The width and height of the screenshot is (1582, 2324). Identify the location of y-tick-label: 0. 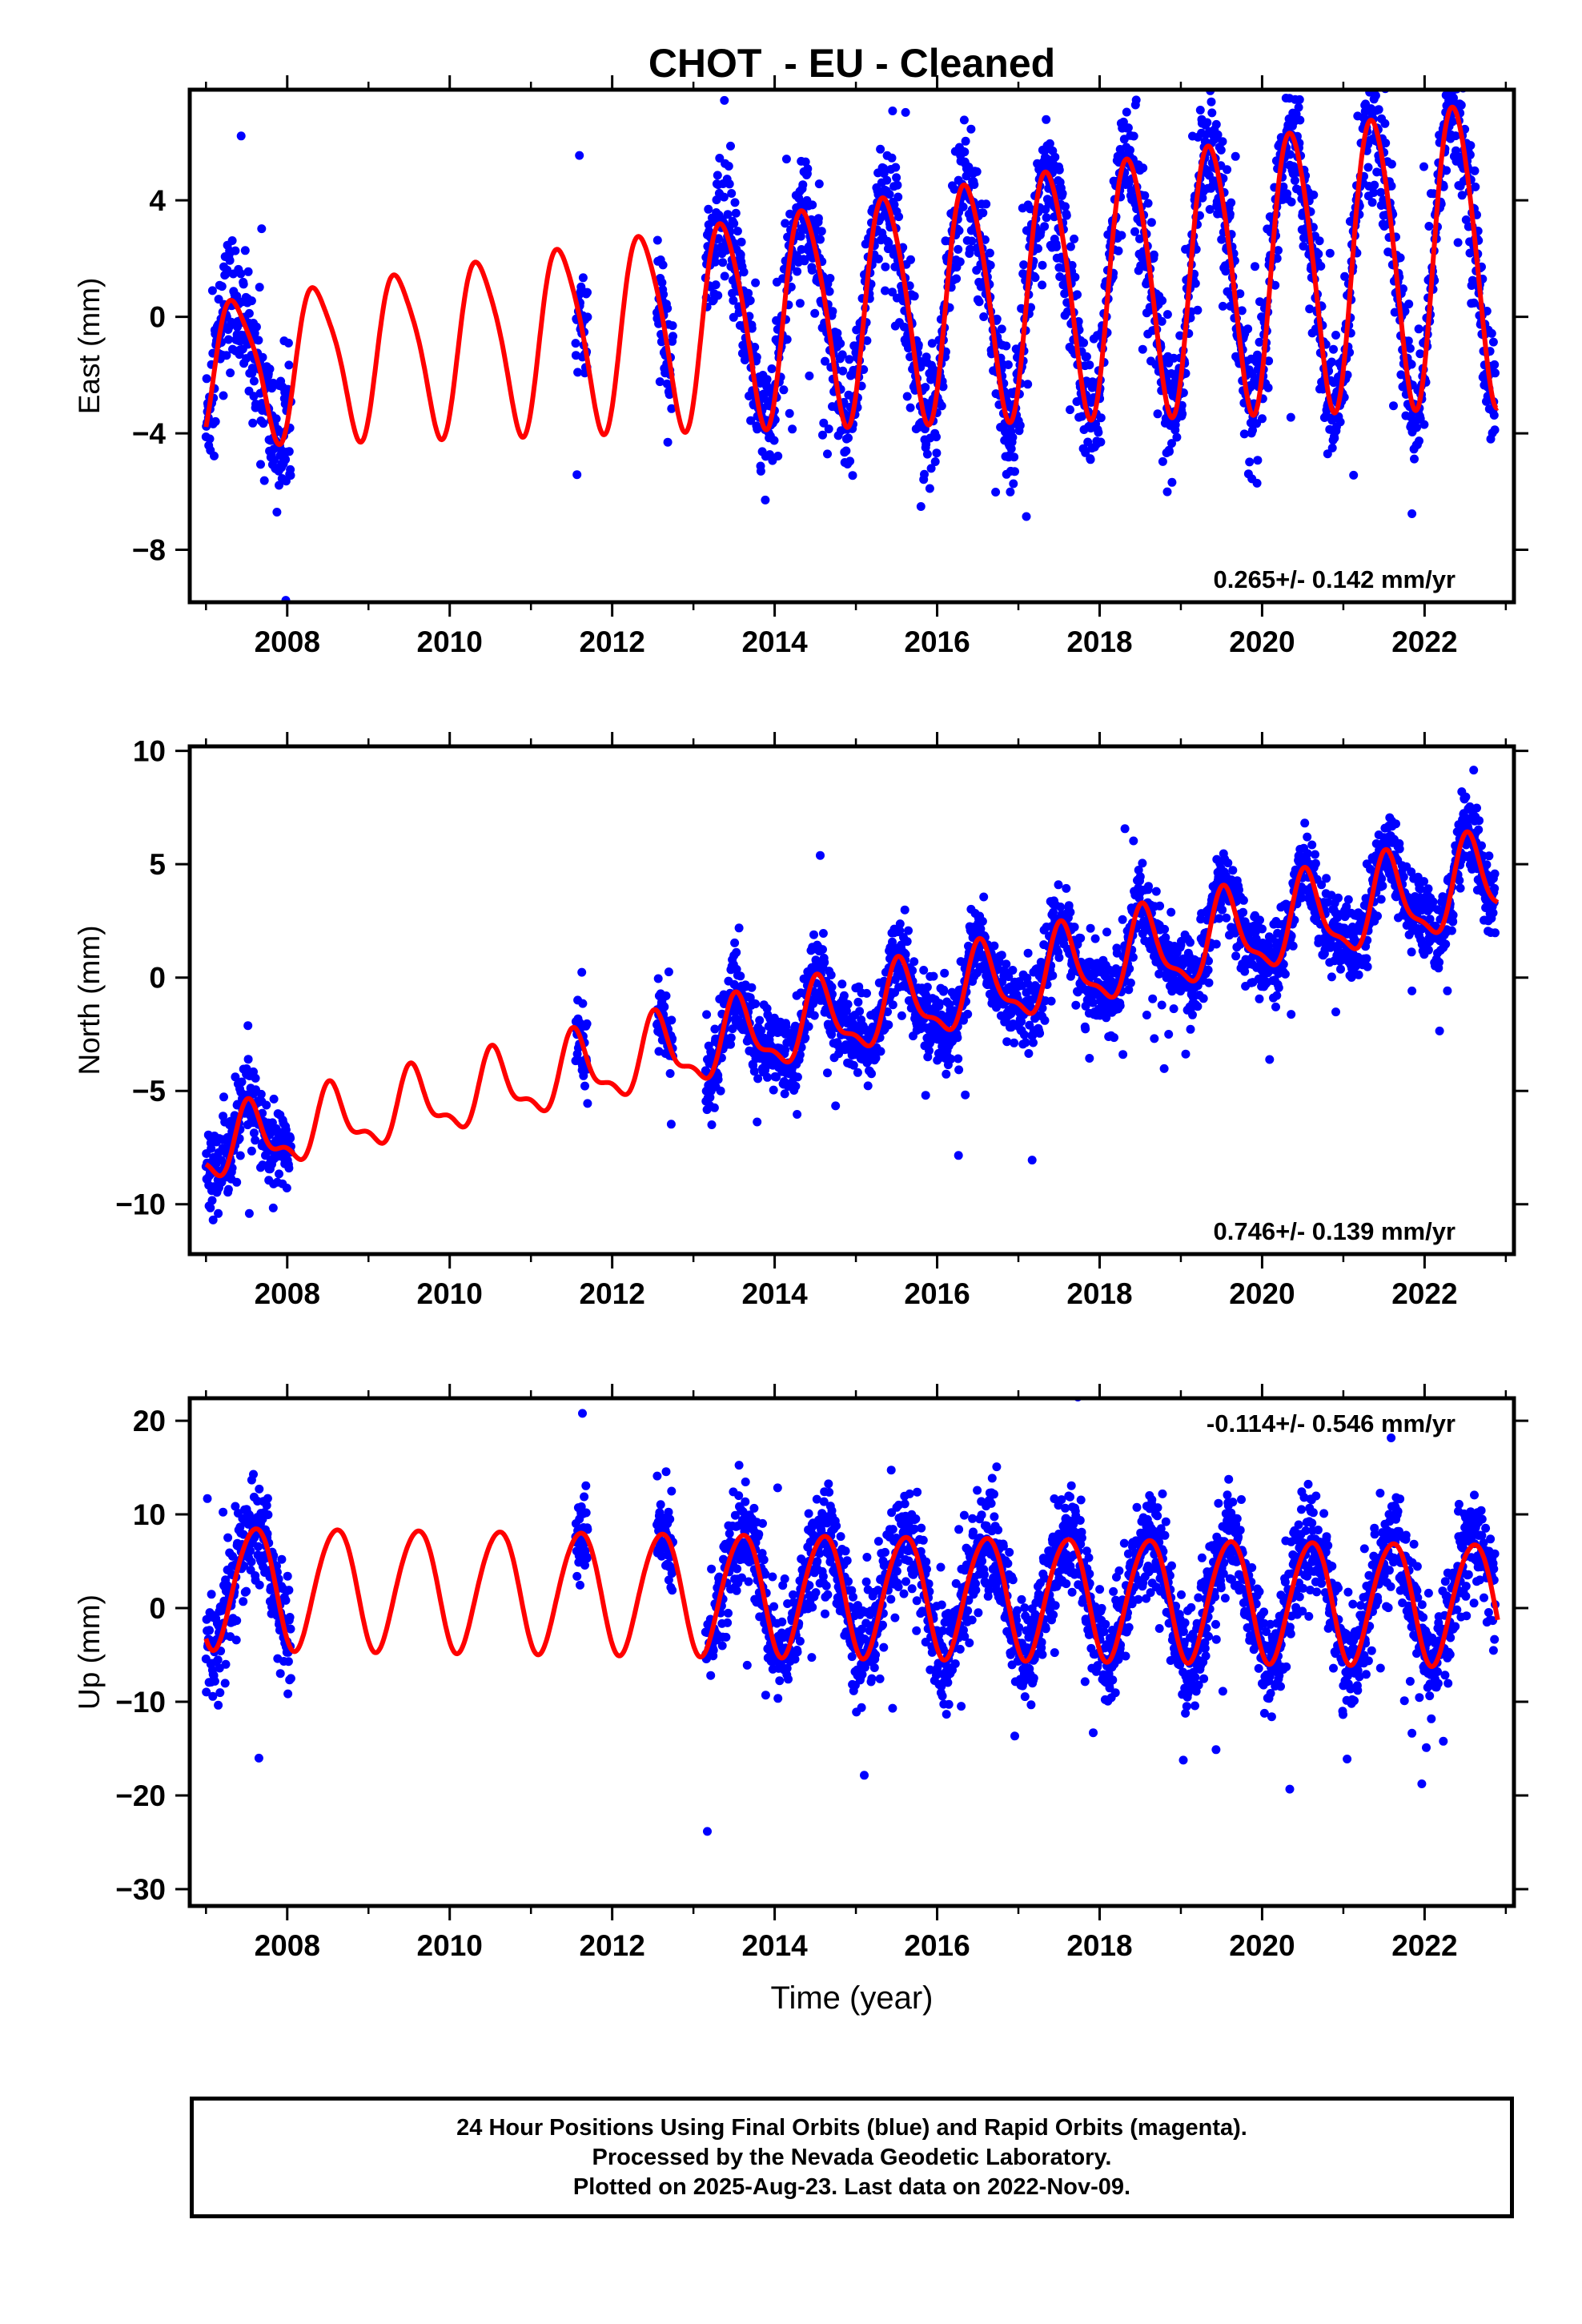
(157, 317).